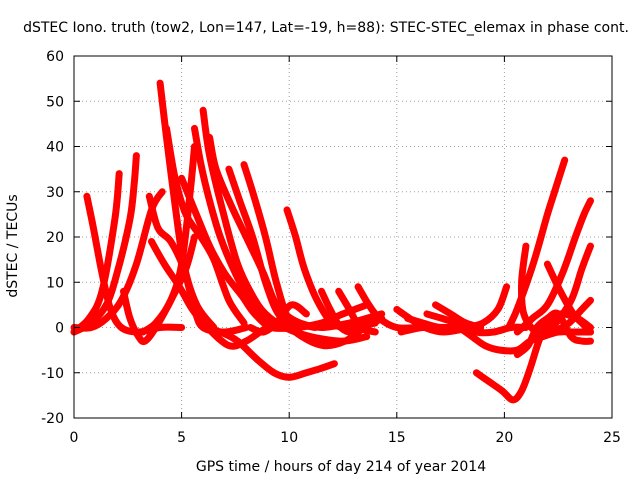 The width and height of the screenshot is (640, 480). Describe the element at coordinates (13, 245) in the screenshot. I see `y-axis-label: dSTEC / TECUs` at that location.